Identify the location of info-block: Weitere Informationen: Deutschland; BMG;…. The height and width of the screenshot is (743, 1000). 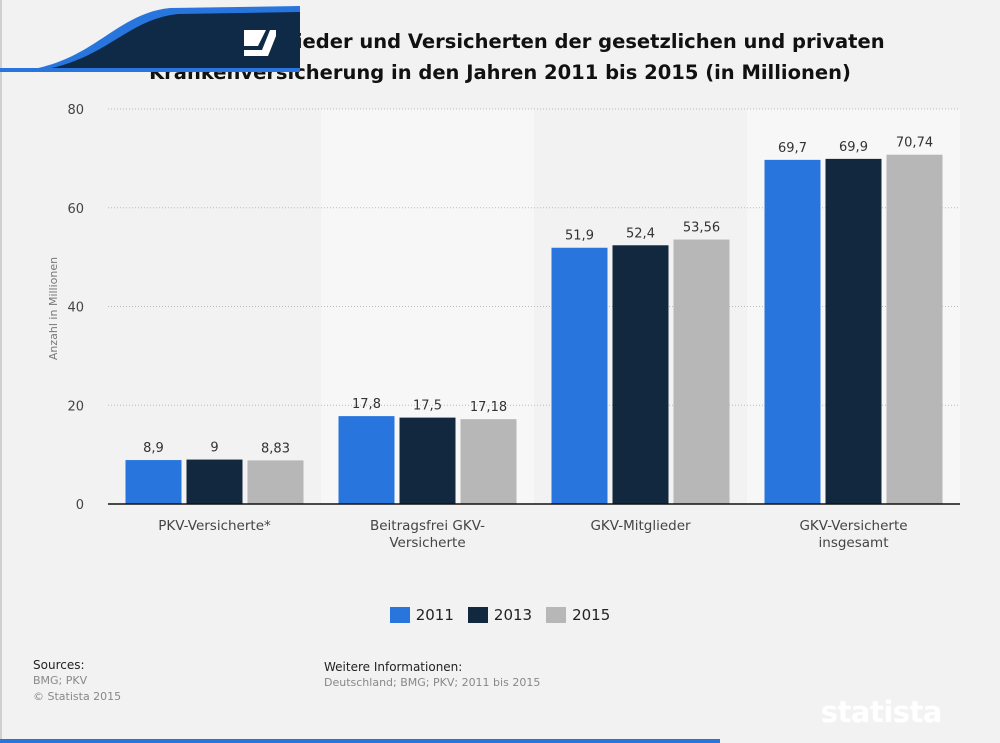
(432, 675).